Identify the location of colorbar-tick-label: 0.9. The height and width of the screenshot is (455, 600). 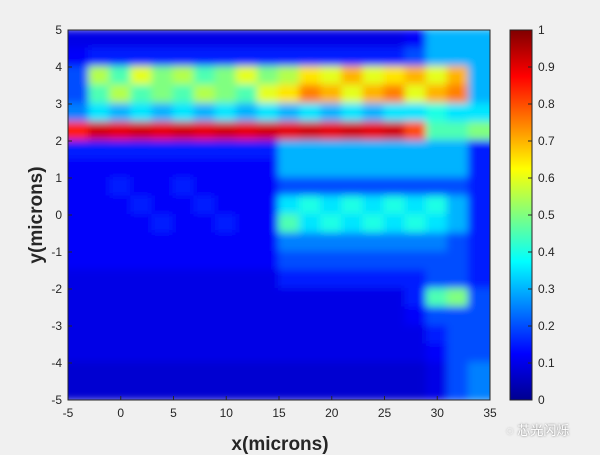
(546, 67).